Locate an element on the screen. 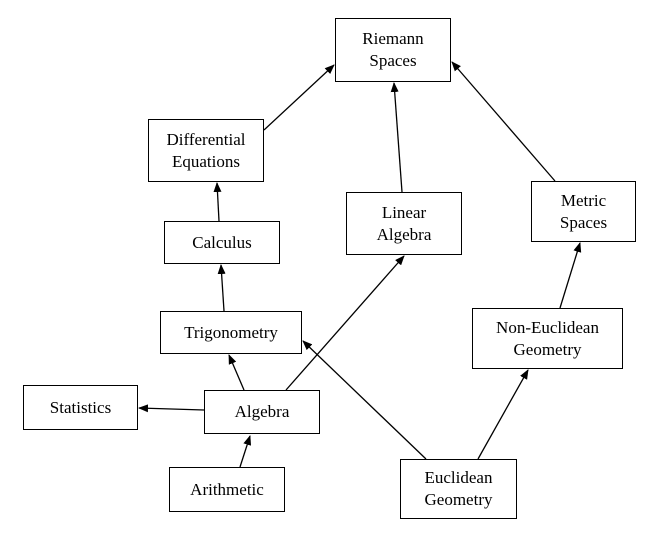  edge-algebra-to-statistics is located at coordinates (171, 408).